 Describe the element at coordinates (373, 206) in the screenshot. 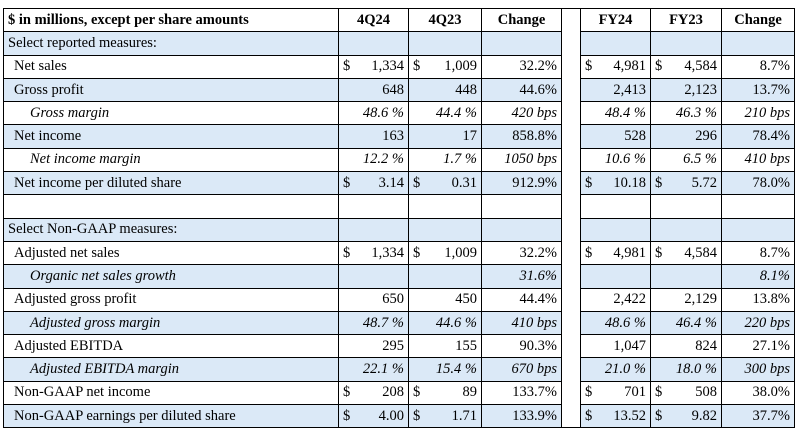

I see `cell-4q24` at that location.